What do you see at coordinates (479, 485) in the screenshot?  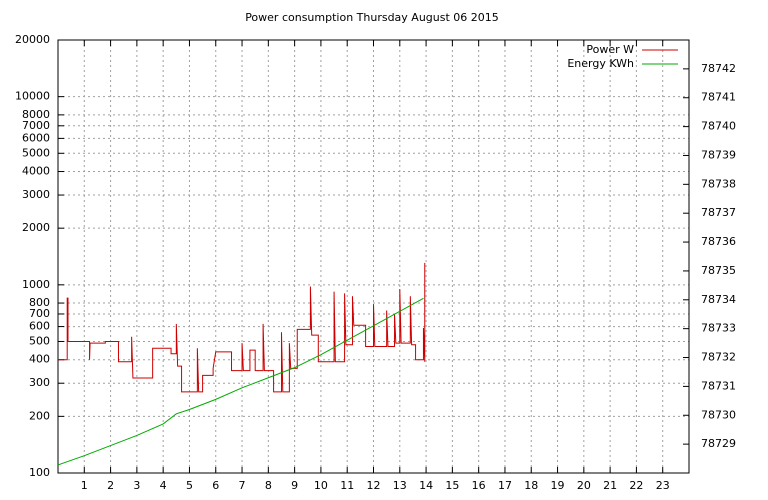 I see `x-tick-label: 16` at bounding box center [479, 485].